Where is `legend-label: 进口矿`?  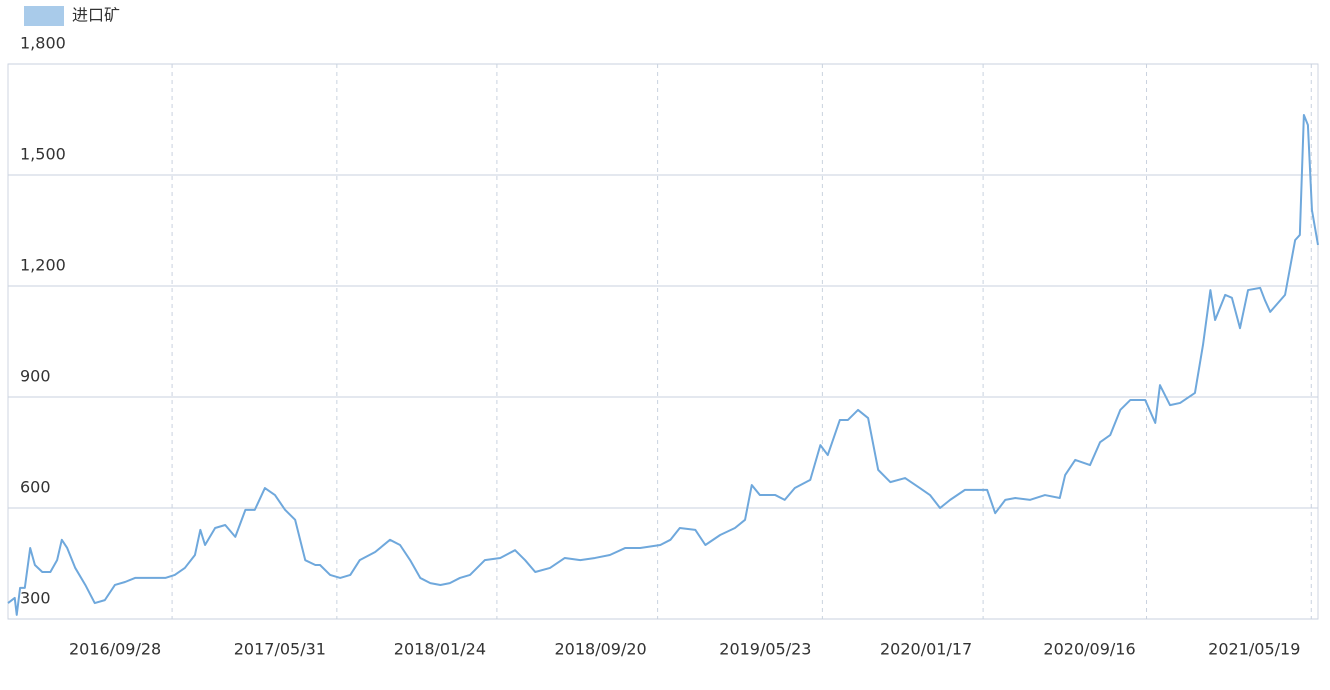
legend-label: 进口矿 is located at coordinates (96, 15).